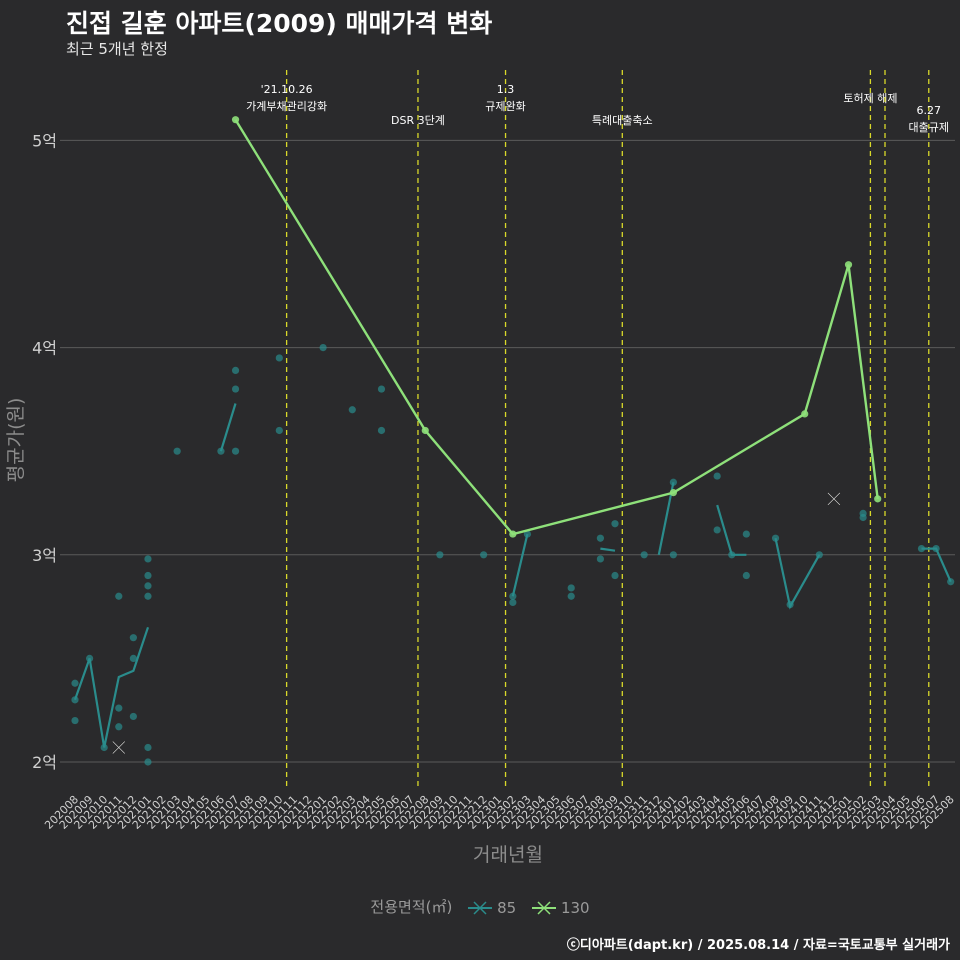 The height and width of the screenshot is (960, 960). What do you see at coordinates (117, 49) in the screenshot?
I see `chart-subtitle: 최근 5개년 한정` at bounding box center [117, 49].